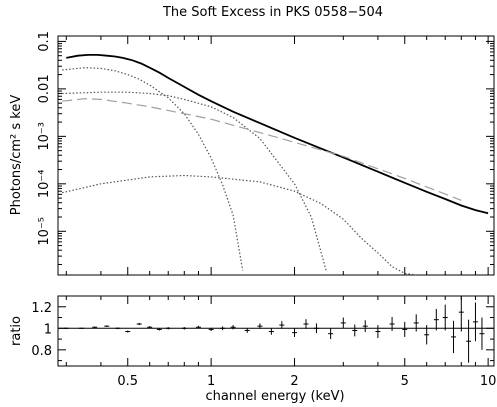 The width and height of the screenshot is (497, 407). I want to click on chart-title: The Soft Excess in PKS 0558−504, so click(272, 12).